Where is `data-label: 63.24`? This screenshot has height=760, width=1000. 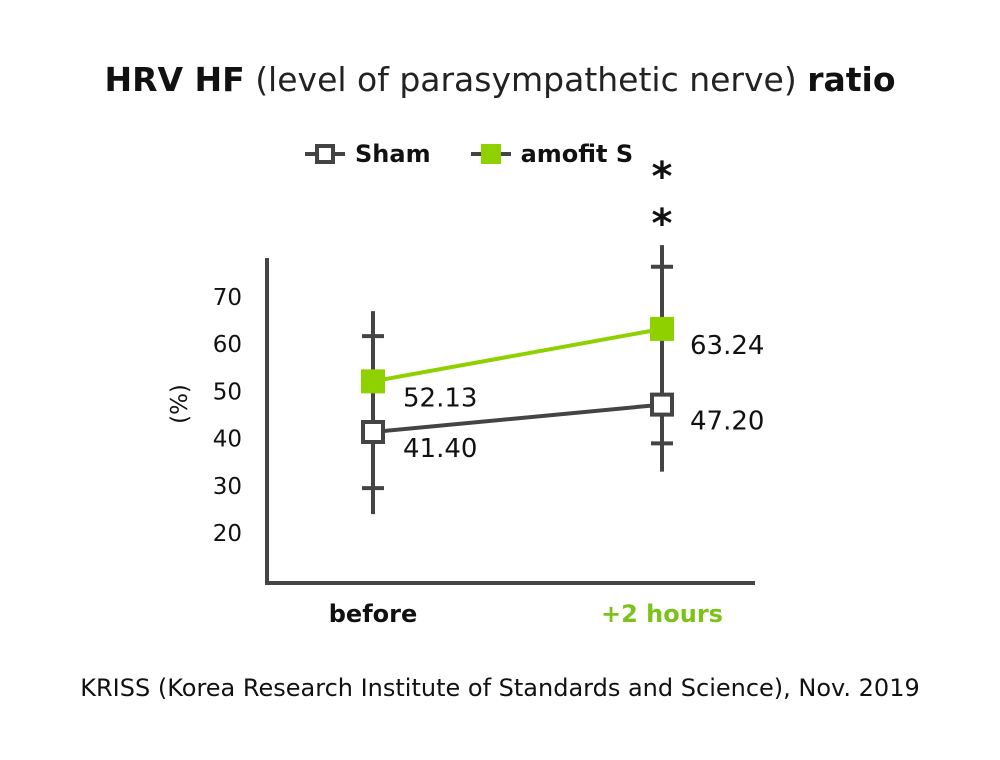
data-label: 63.24 is located at coordinates (727, 346).